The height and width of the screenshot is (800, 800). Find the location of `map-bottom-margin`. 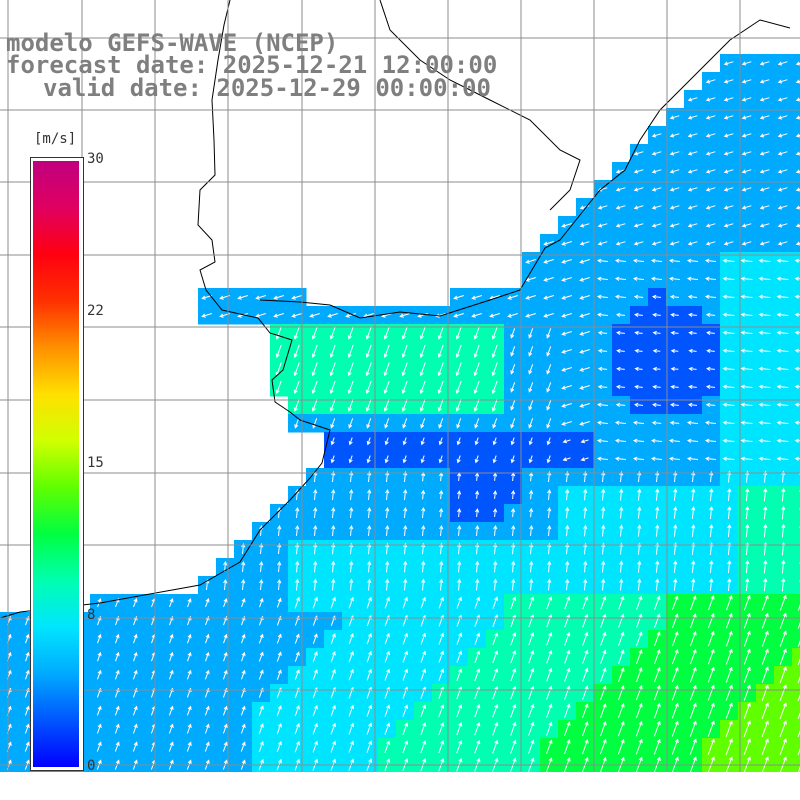

map-bottom-margin is located at coordinates (400, 786).